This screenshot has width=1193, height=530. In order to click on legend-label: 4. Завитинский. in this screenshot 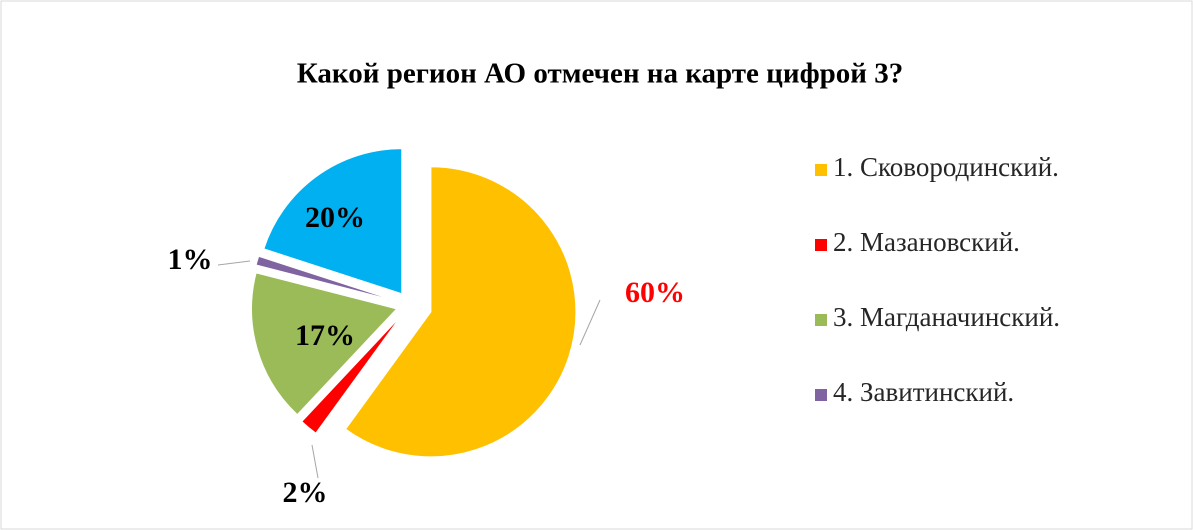, I will do `click(923, 392)`.